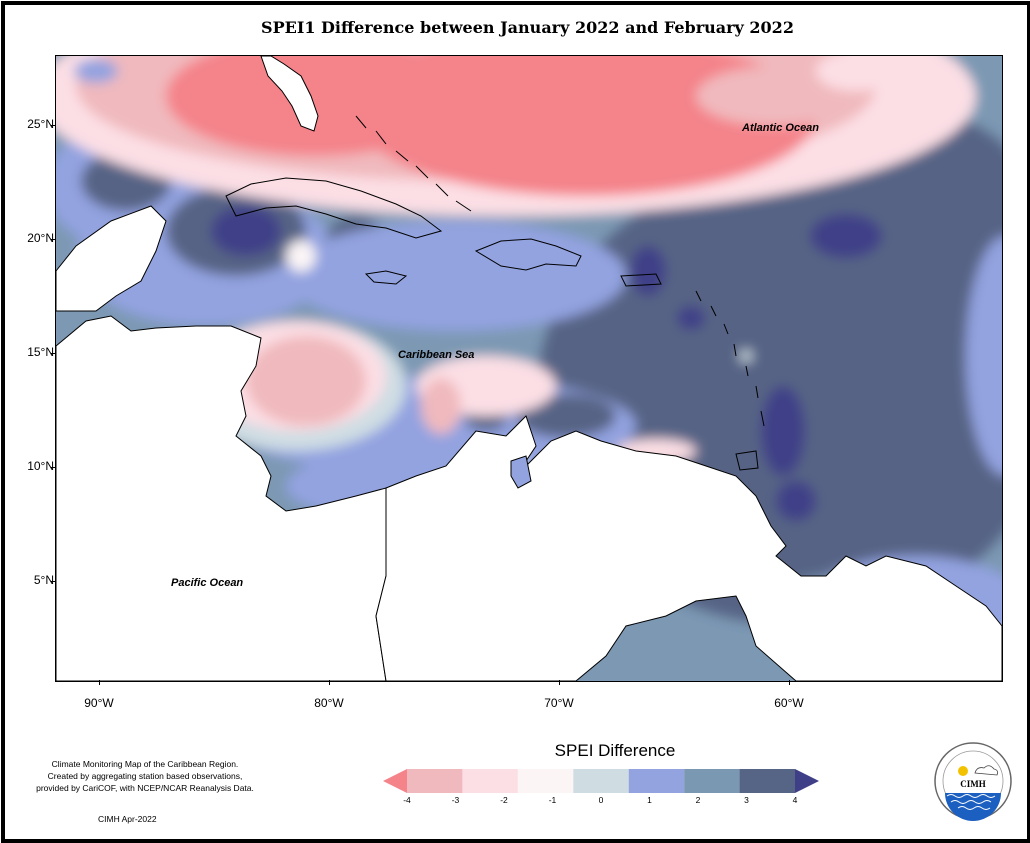 This screenshot has width=1030, height=843. What do you see at coordinates (40, 352) in the screenshot?
I see `y-tick-label: 15°N` at bounding box center [40, 352].